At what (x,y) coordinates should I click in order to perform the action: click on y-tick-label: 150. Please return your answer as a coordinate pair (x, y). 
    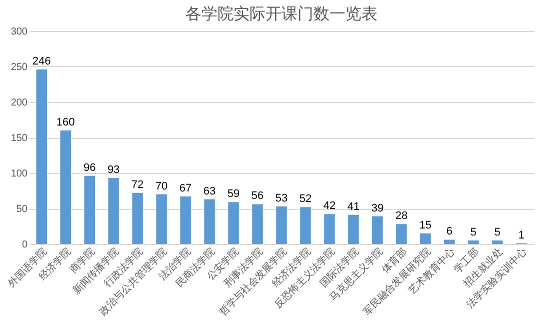
    Looking at the image, I should click on (19, 138).